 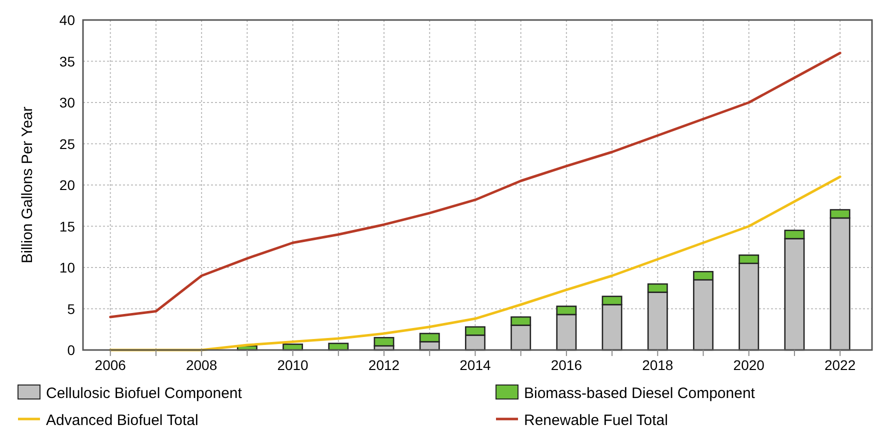 What do you see at coordinates (596, 420) in the screenshot?
I see `legend-label: Renewable Fuel Total` at bounding box center [596, 420].